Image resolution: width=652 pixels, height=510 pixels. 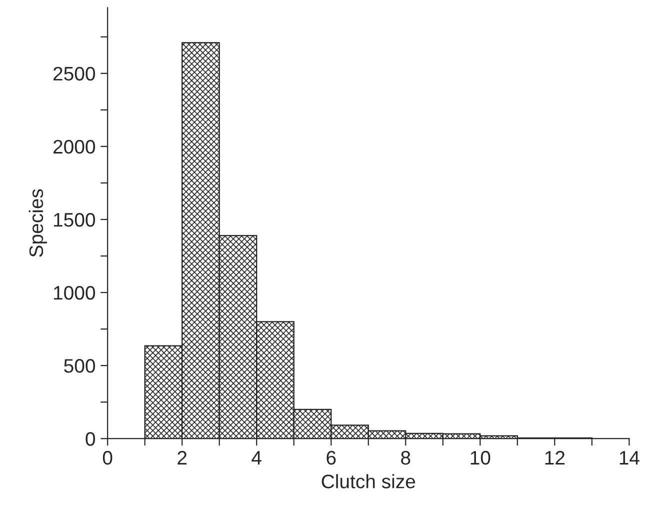 I want to click on x-tick-label: 10, so click(x=480, y=457).